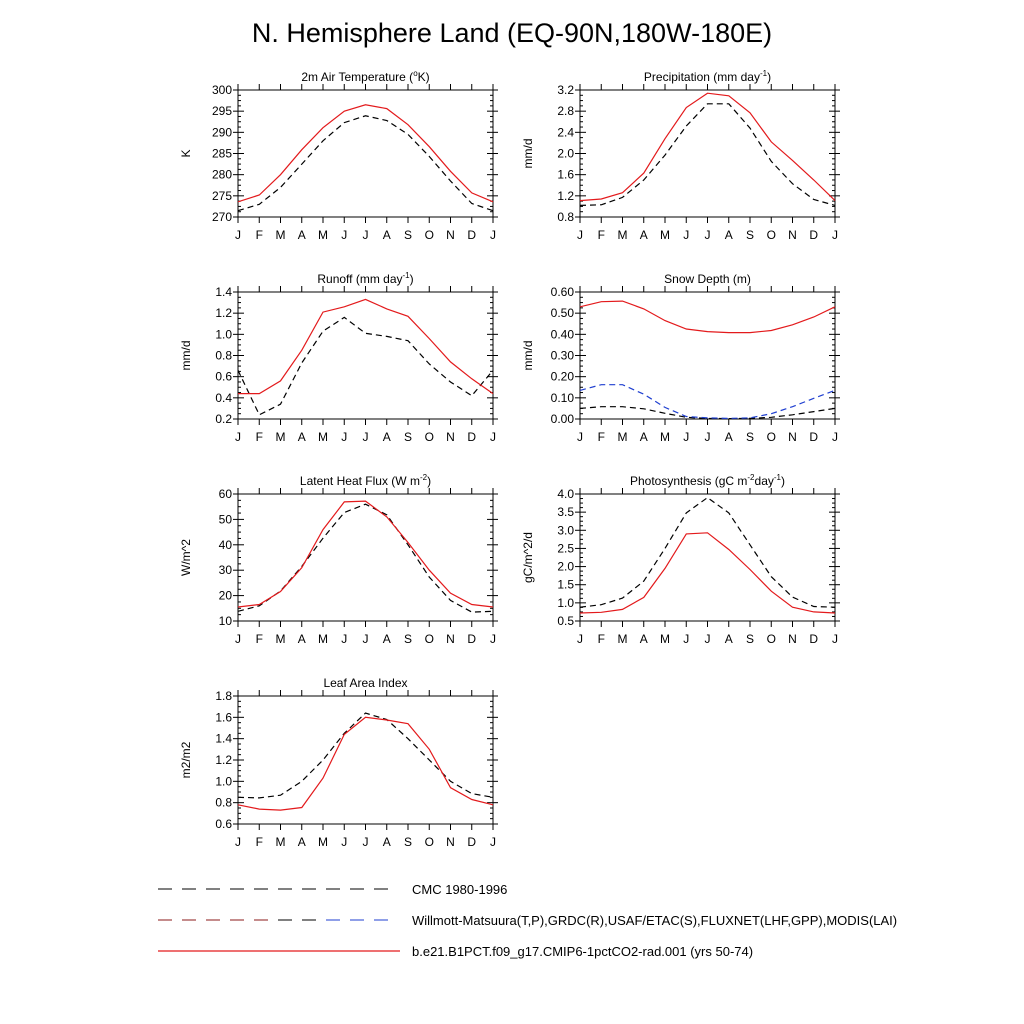 This screenshot has height=1024, width=1024. Describe the element at coordinates (563, 313) in the screenshot. I see `y-tick-label: 0.50` at that location.